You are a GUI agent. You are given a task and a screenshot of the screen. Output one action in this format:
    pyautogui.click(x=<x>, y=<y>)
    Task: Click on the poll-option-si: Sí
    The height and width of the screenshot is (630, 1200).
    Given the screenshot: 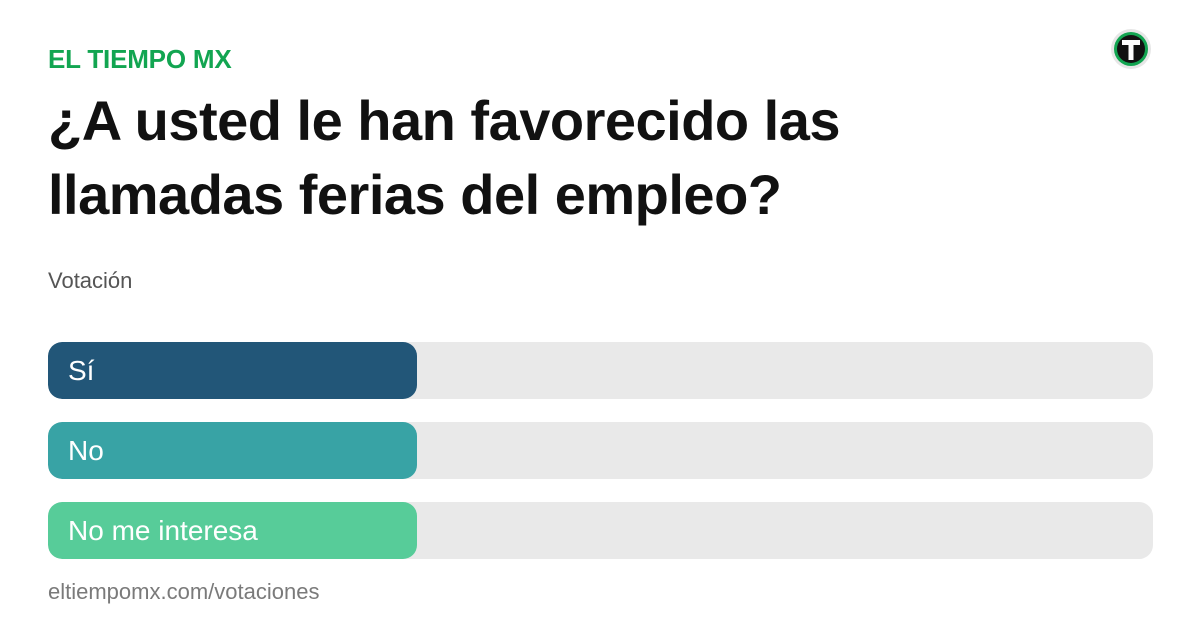 What is the action you would take?
    pyautogui.click(x=600, y=370)
    